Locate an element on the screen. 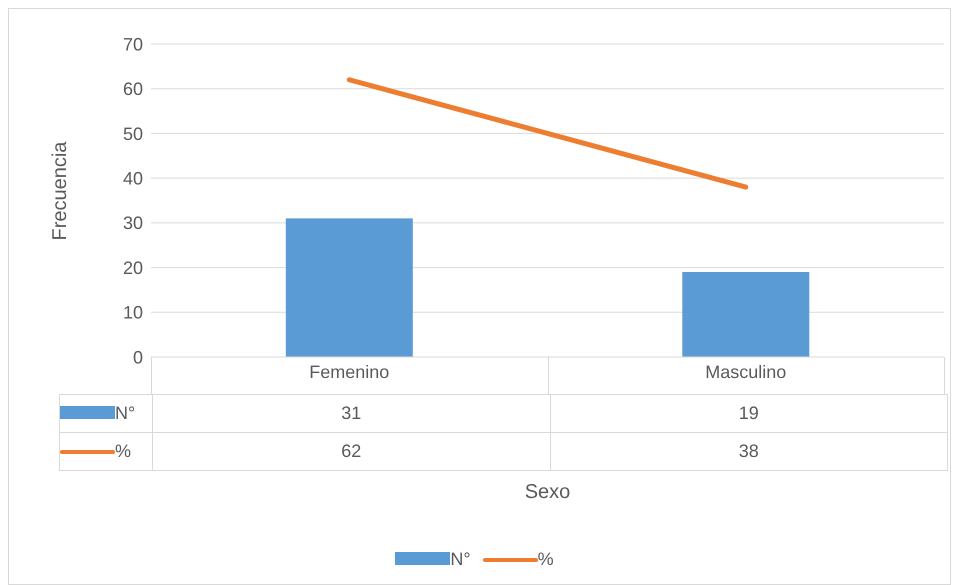 This screenshot has height=585, width=959. data-label: 31 is located at coordinates (351, 413).